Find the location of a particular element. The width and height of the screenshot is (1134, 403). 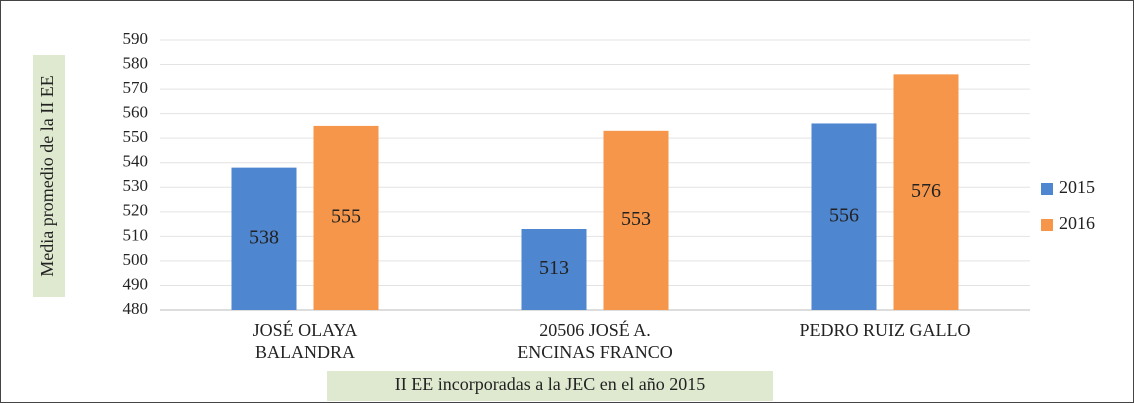

x-tick-label: 20506 JOSÉ A. is located at coordinates (595, 329).